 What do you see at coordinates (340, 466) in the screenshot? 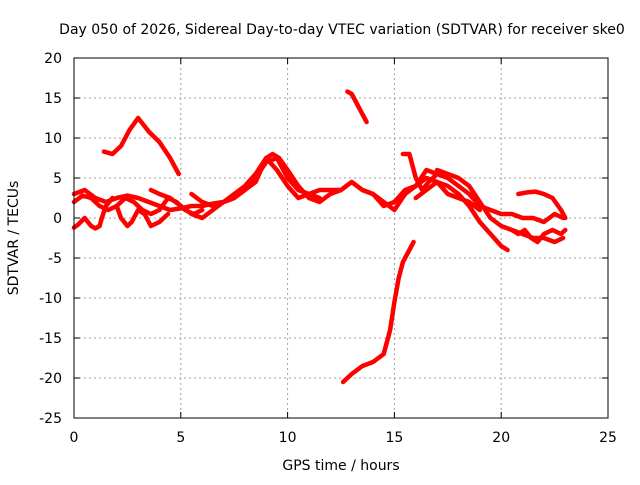
I see `x-axis-label: GPS time / hours` at bounding box center [340, 466].